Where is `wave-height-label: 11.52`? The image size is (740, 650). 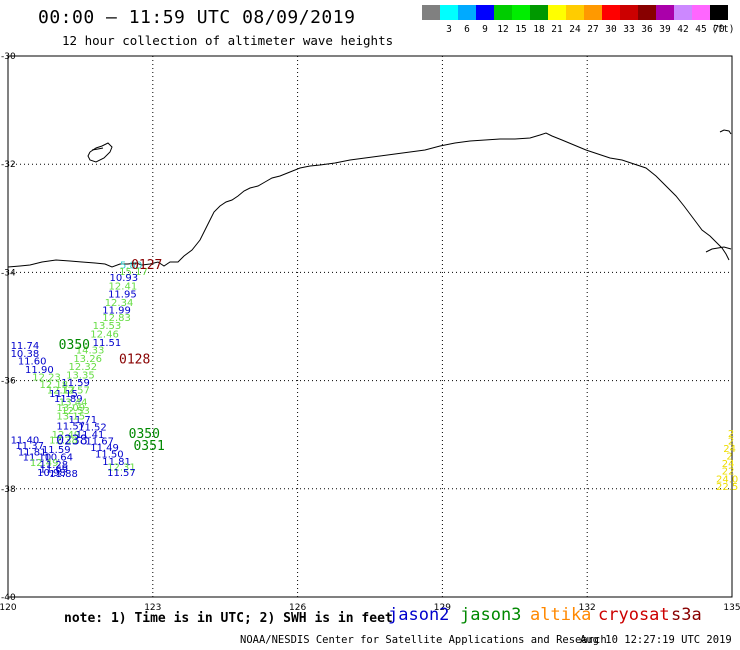 wave-height-label: 11.52 is located at coordinates (92, 427).